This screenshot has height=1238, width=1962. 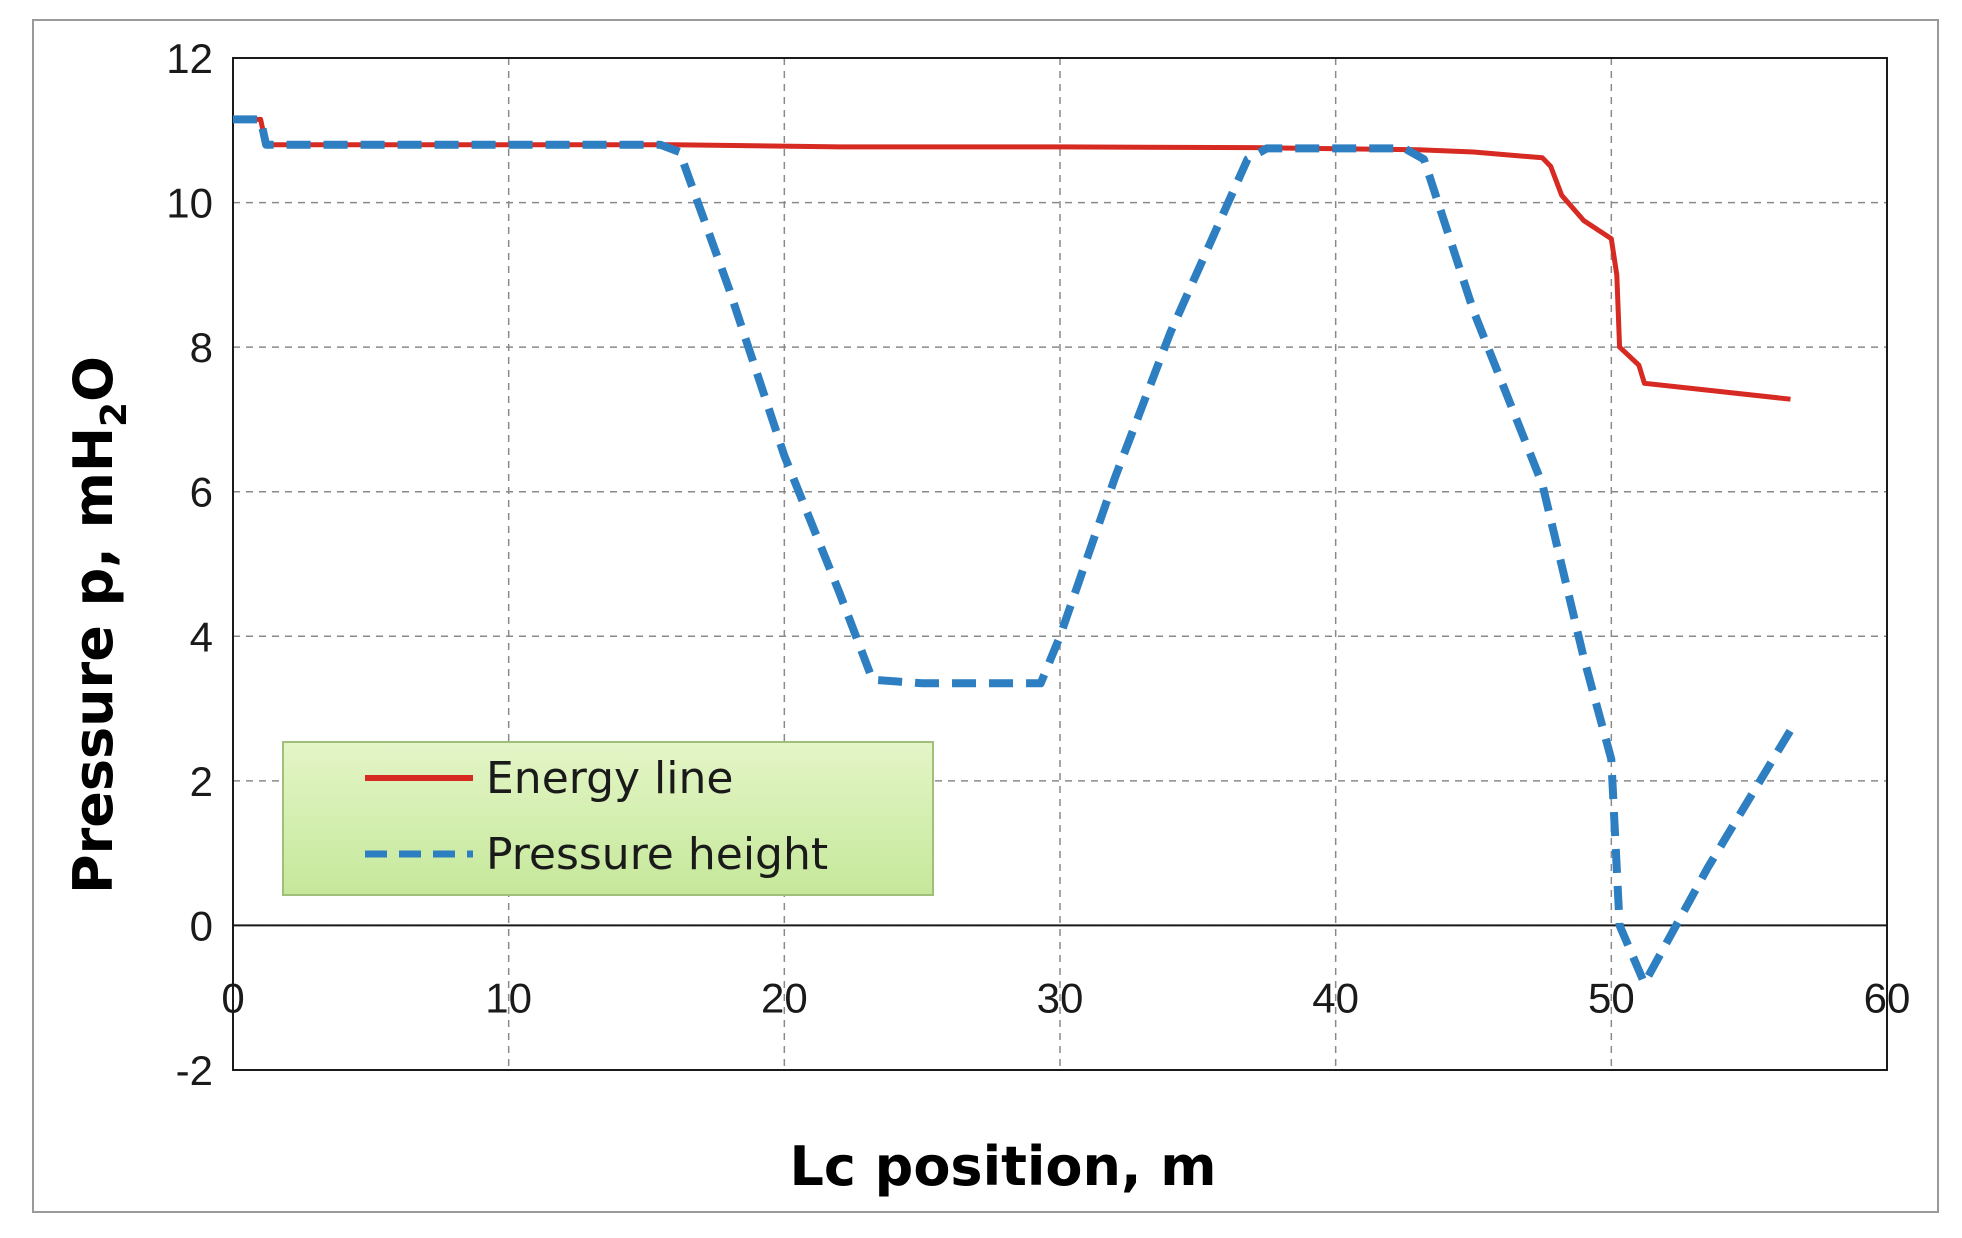 What do you see at coordinates (1002, 1166) in the screenshot?
I see `x-axis-title: Lc position, m` at bounding box center [1002, 1166].